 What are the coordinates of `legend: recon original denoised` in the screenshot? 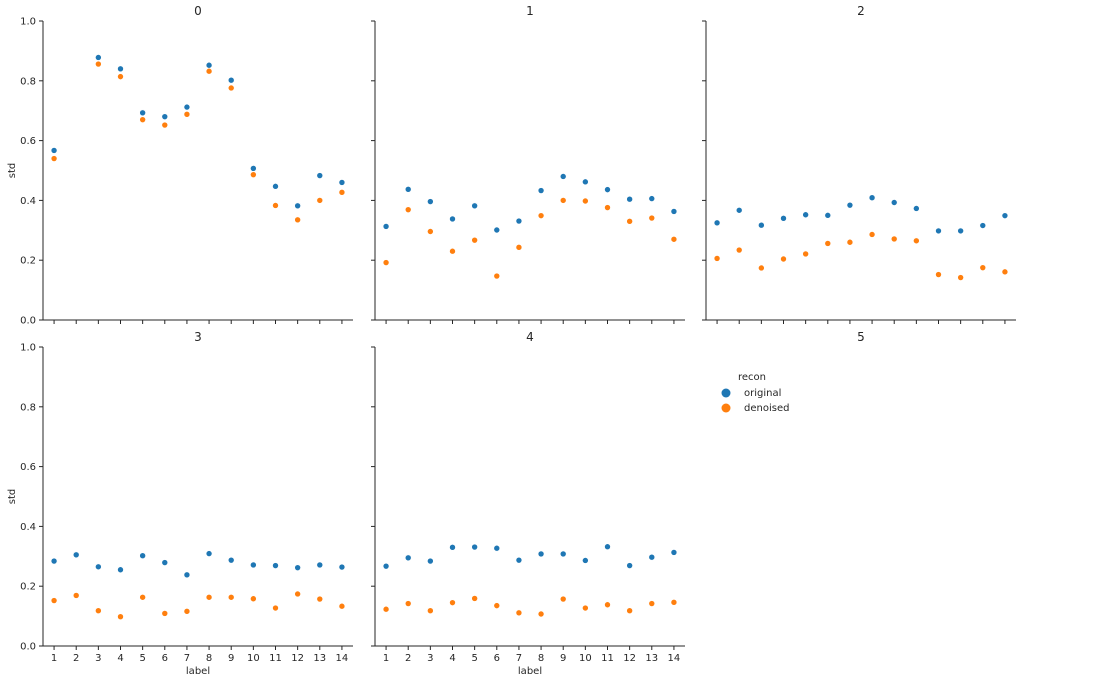 It's located at (755, 393).